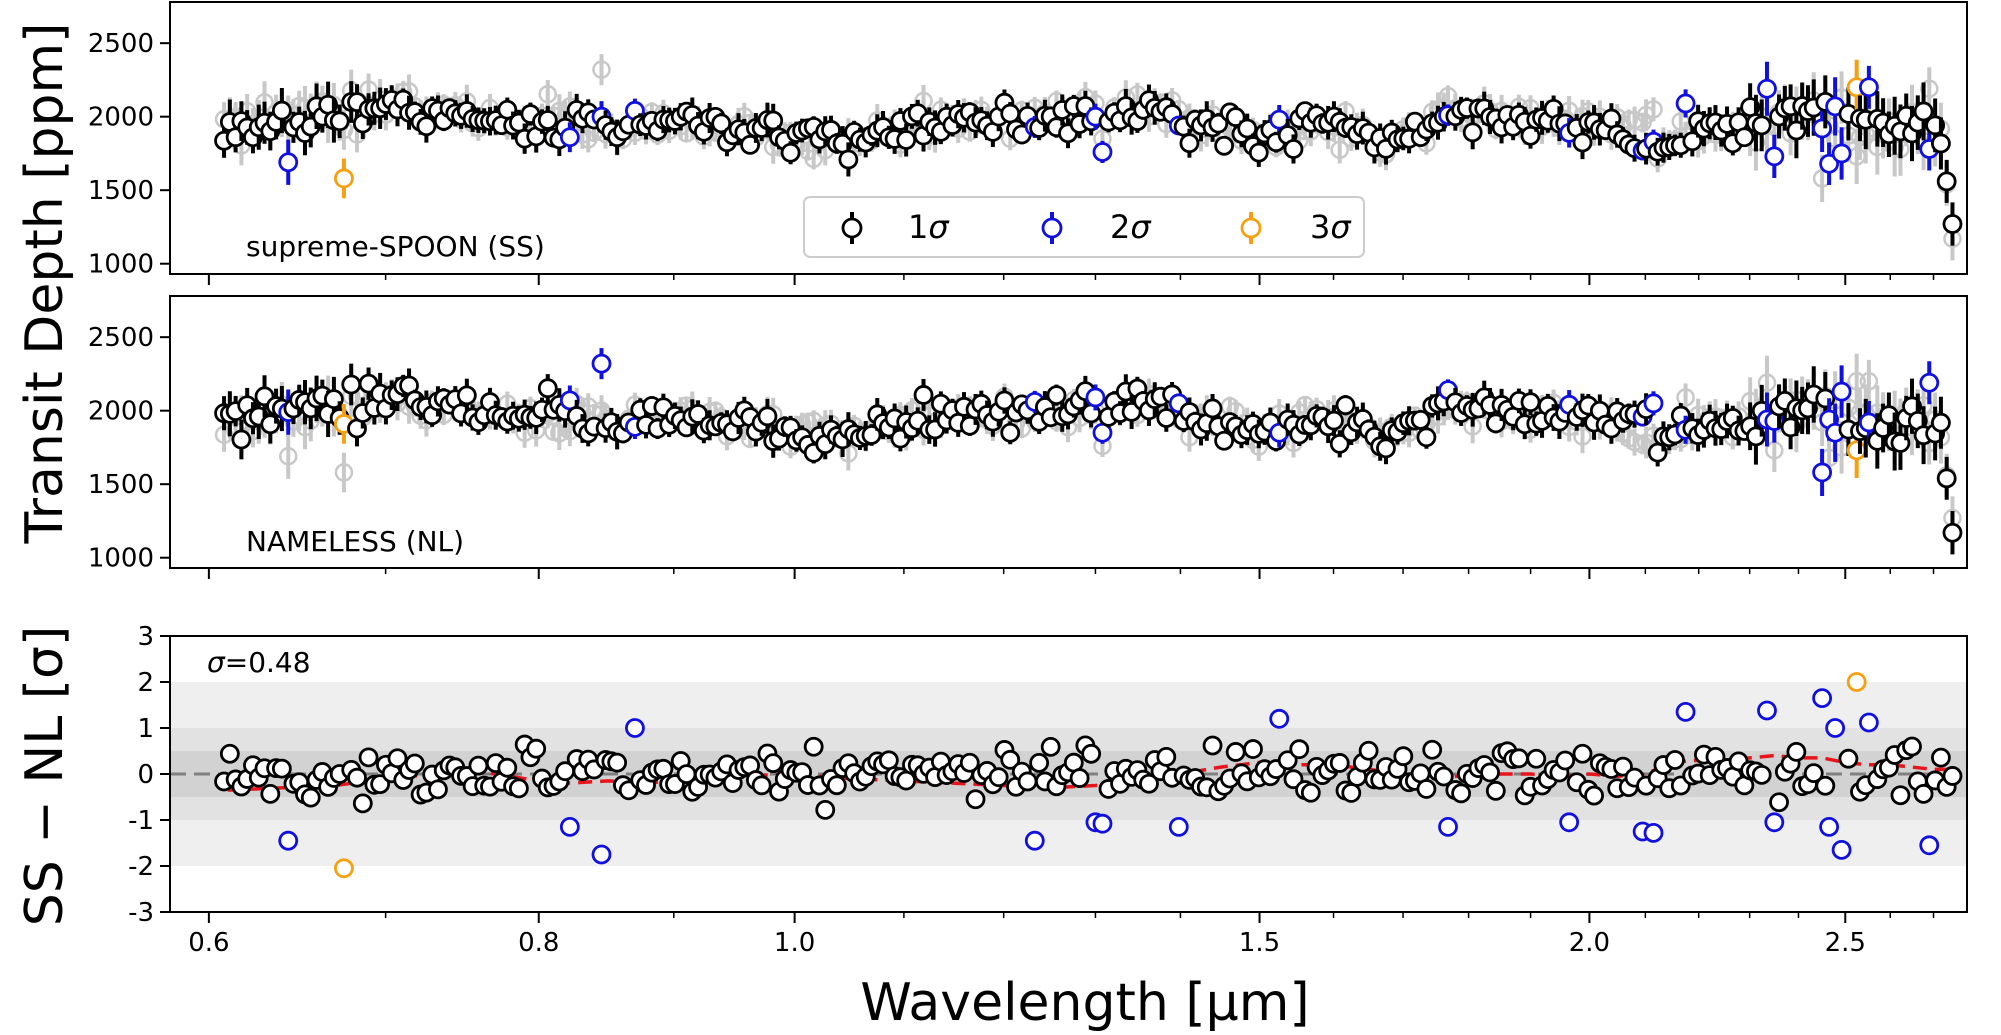  I want to click on nl-ytick-label: 2500, so click(121, 338).